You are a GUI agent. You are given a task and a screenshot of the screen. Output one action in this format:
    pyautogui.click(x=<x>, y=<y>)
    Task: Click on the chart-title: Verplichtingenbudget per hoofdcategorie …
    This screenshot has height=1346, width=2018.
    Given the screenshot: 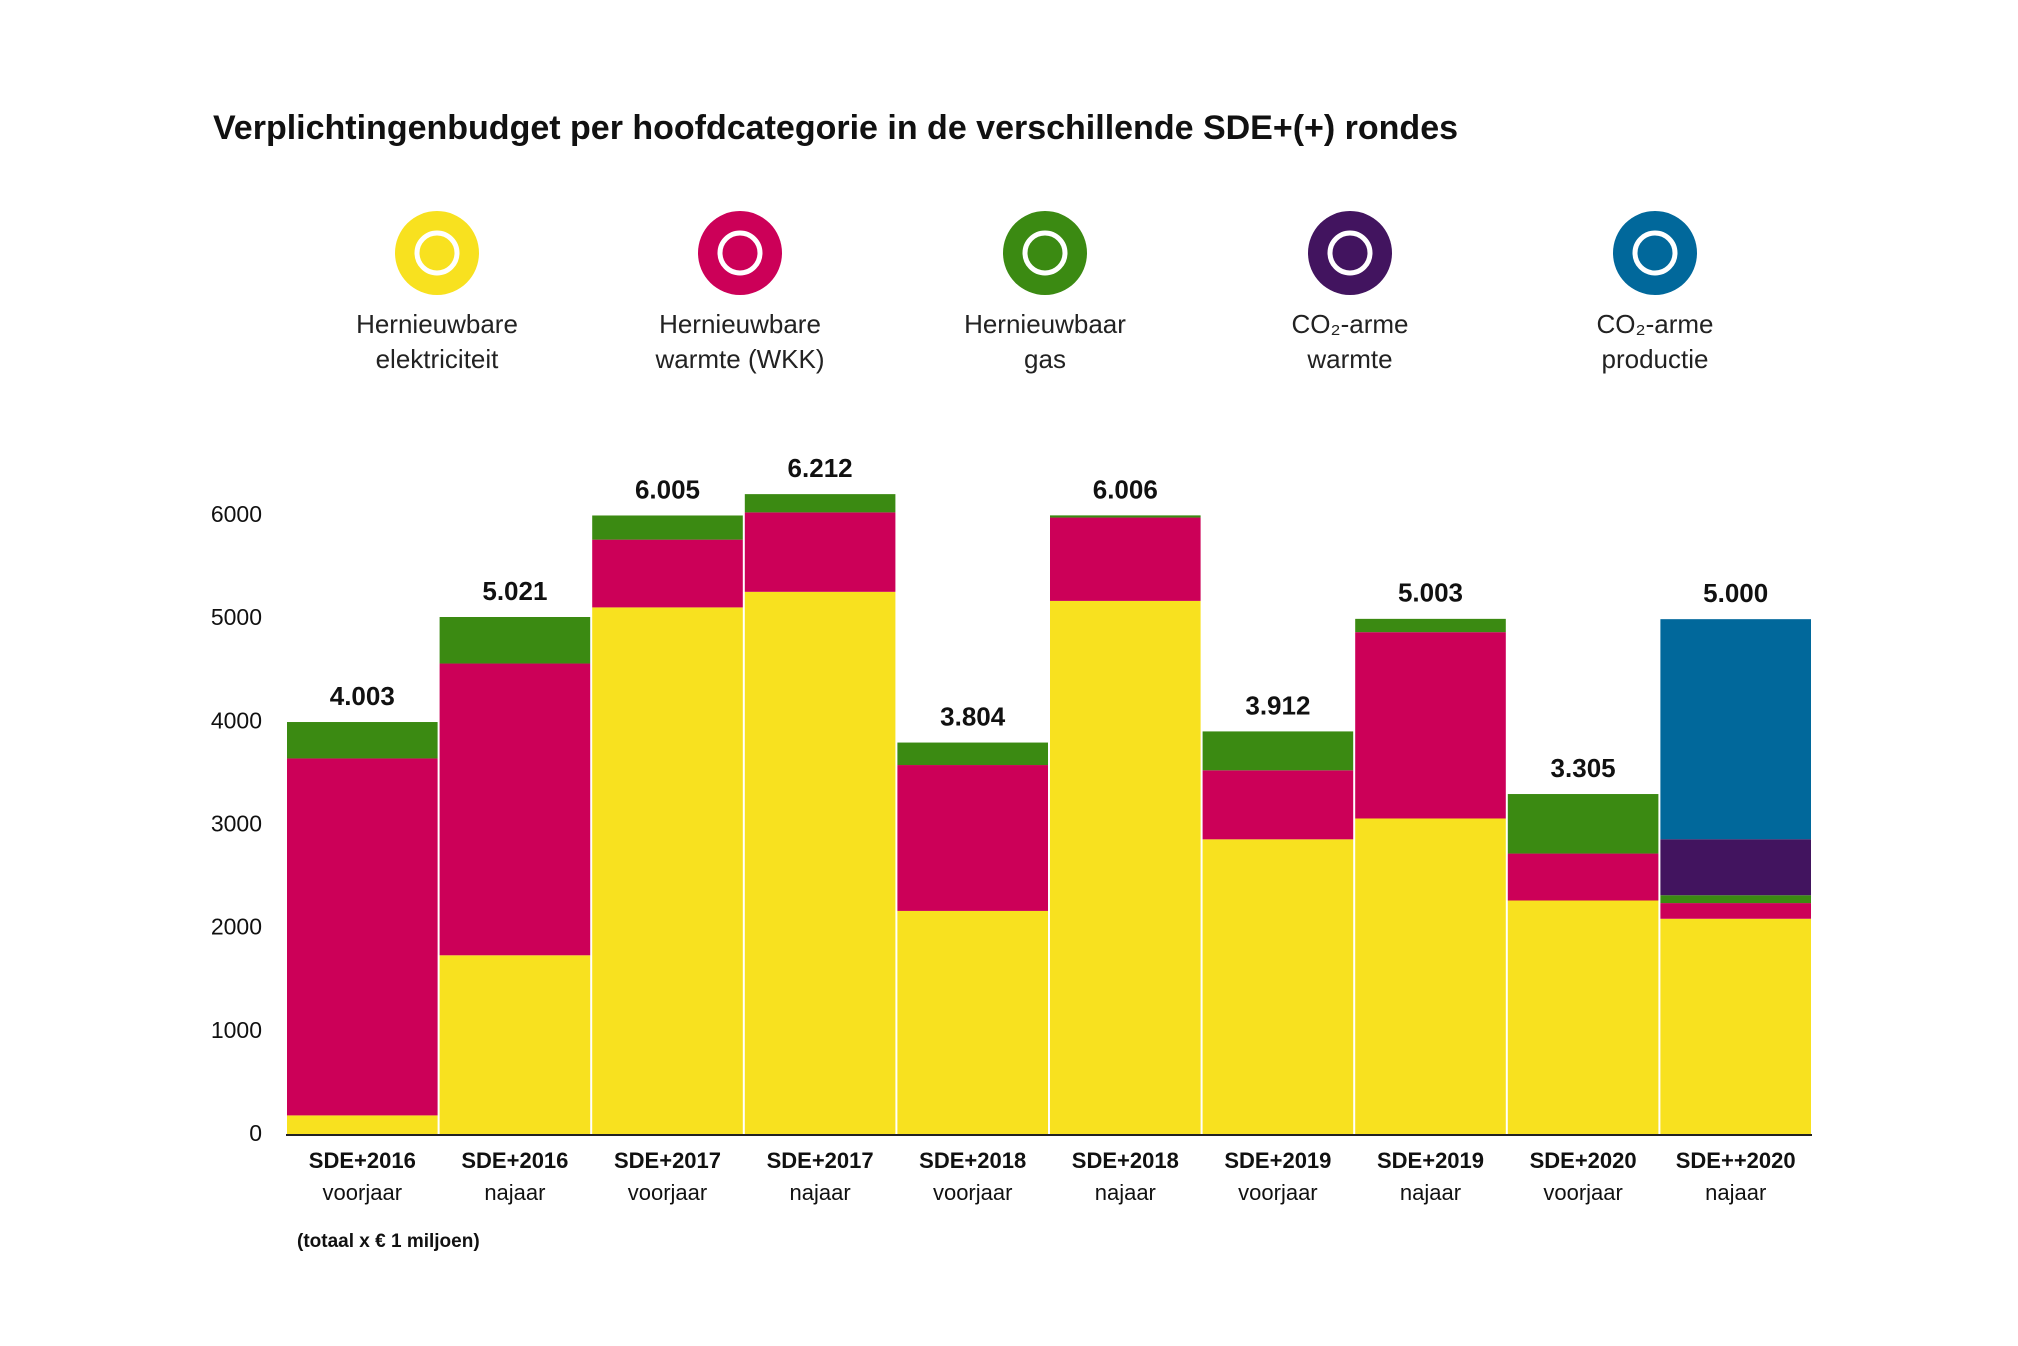 What is the action you would take?
    pyautogui.click(x=835, y=128)
    